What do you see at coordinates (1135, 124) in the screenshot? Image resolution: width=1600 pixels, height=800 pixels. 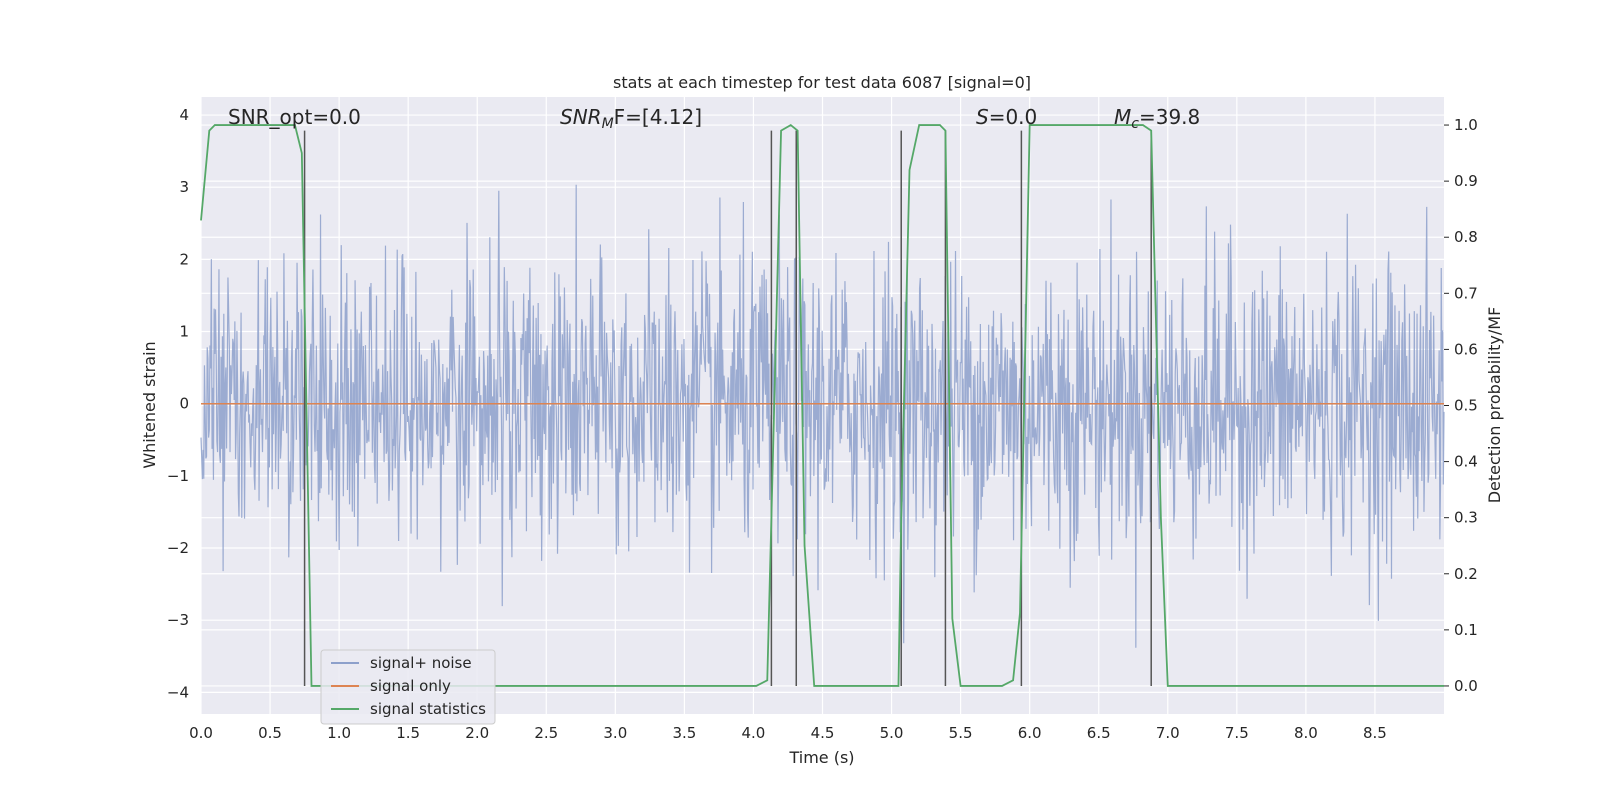 I see `annotation-mc-subscript: c` at bounding box center [1135, 124].